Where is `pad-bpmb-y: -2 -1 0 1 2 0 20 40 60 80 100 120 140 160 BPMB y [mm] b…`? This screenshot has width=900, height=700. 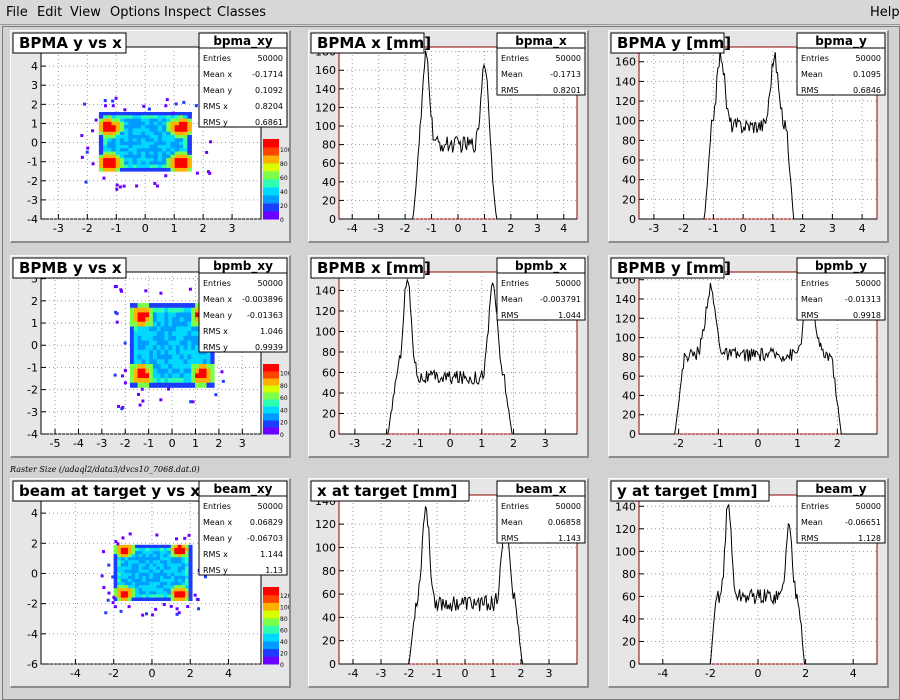
pad-bpmb-y: -2 -1 0 1 2 0 20 40 60 80 100 120 140 160 BPMB y [mm] b… is located at coordinates (748, 356).